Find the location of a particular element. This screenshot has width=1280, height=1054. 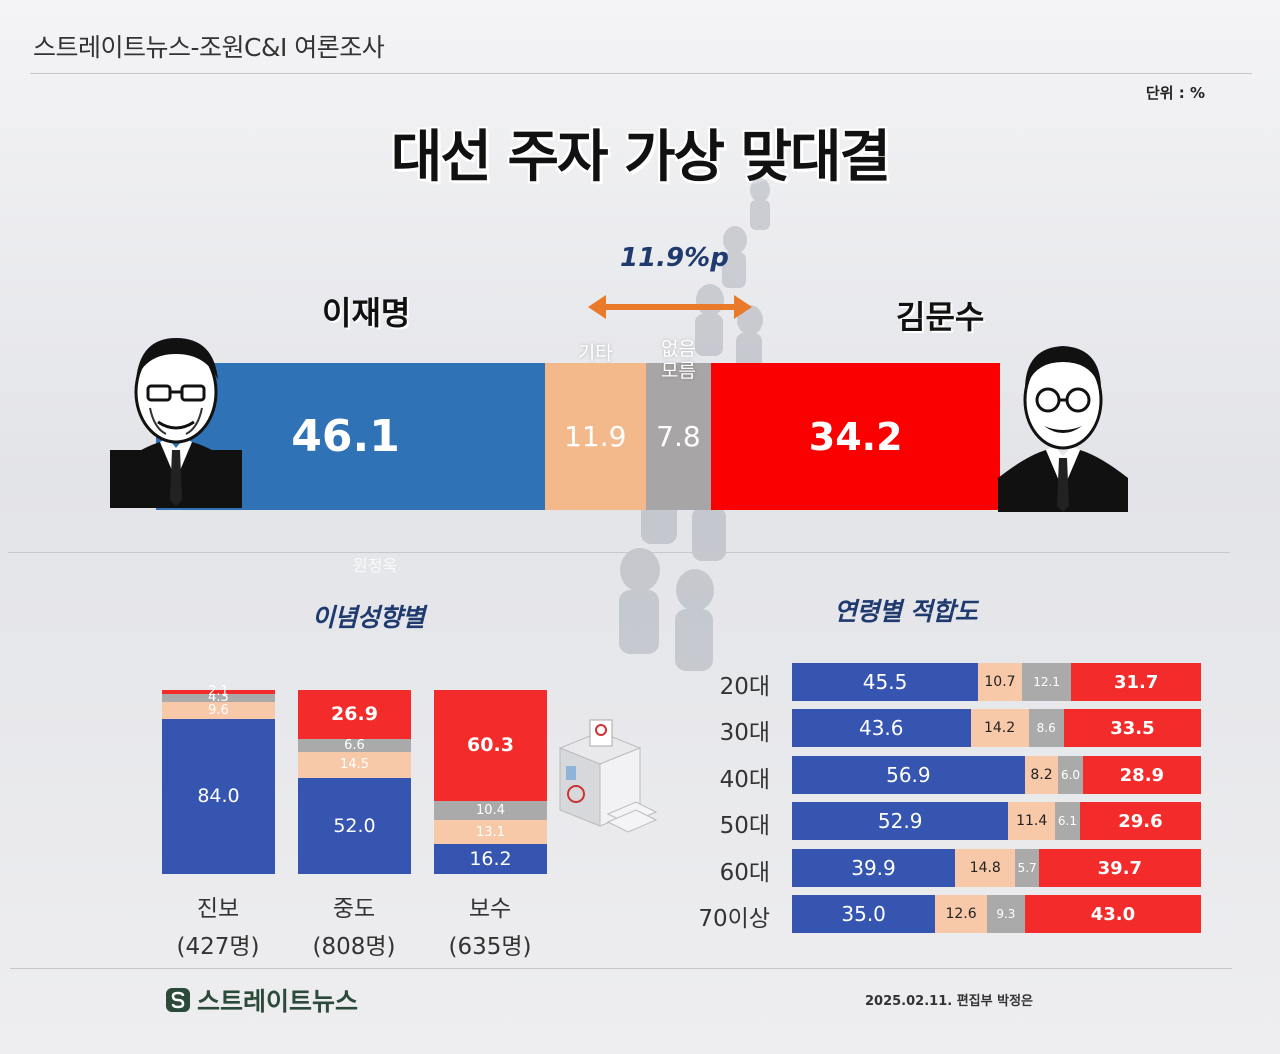

age-bar-kim: 33.5 is located at coordinates (1132, 728).